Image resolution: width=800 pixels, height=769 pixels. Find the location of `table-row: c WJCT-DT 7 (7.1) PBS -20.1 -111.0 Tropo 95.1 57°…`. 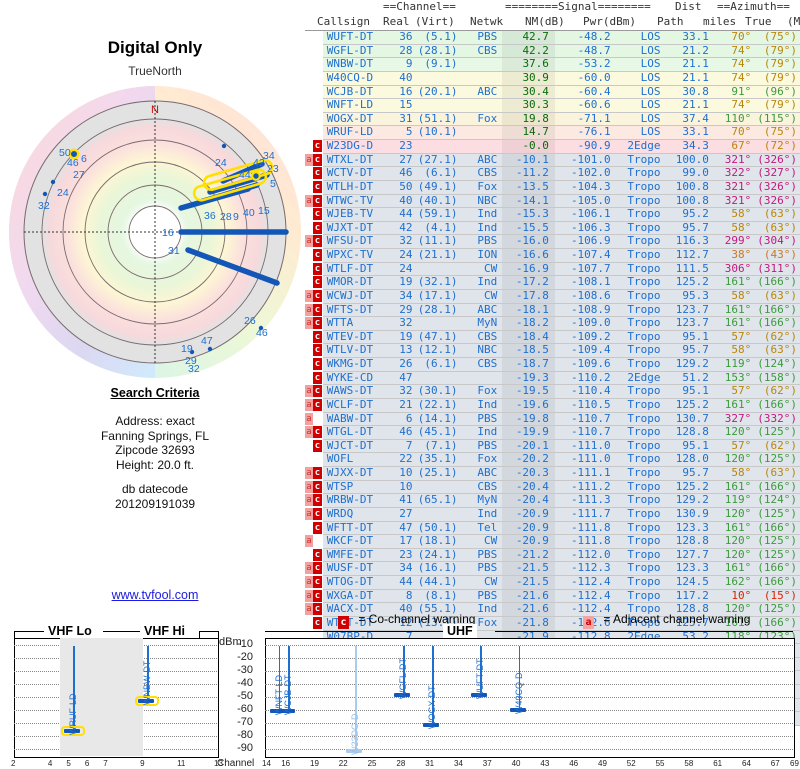

table-row: c WJCT-DT 7 (7.1) PBS -20.1 -111.0 Tropo 95.1 57°… is located at coordinates (552, 446).